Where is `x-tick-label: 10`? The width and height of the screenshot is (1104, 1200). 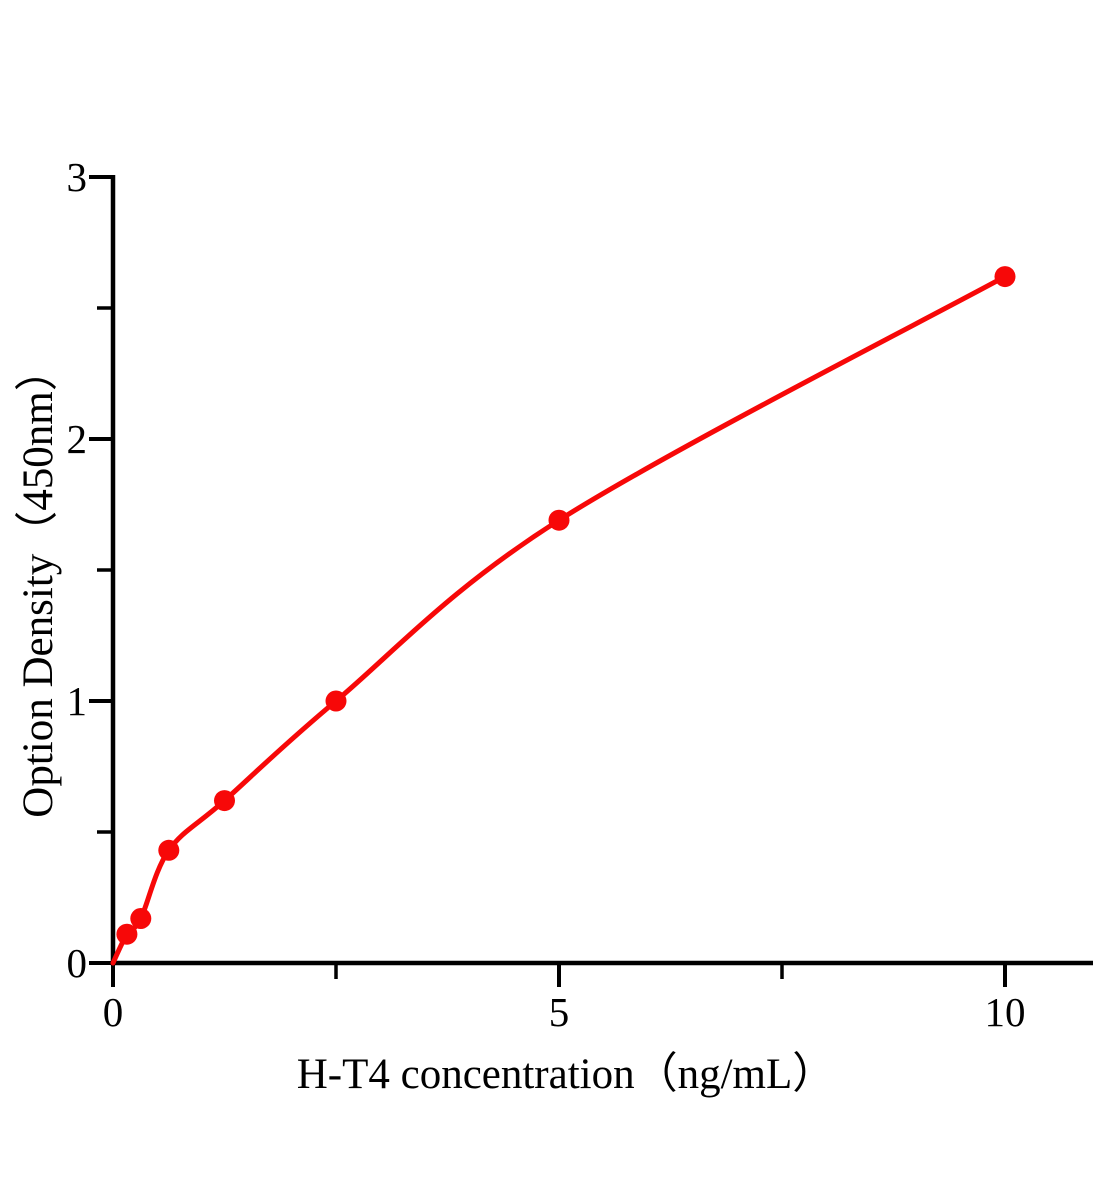
x-tick-label: 10 is located at coordinates (1005, 1012).